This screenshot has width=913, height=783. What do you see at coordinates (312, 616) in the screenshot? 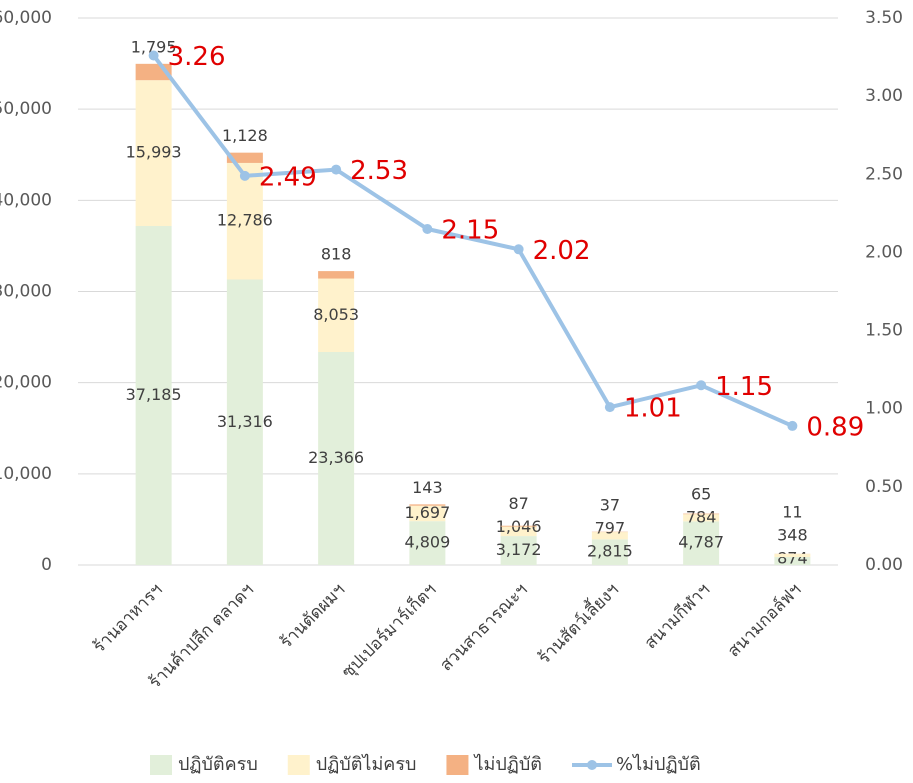
I see `x-tick-label: ร้านตัดผมฯ` at bounding box center [312, 616].